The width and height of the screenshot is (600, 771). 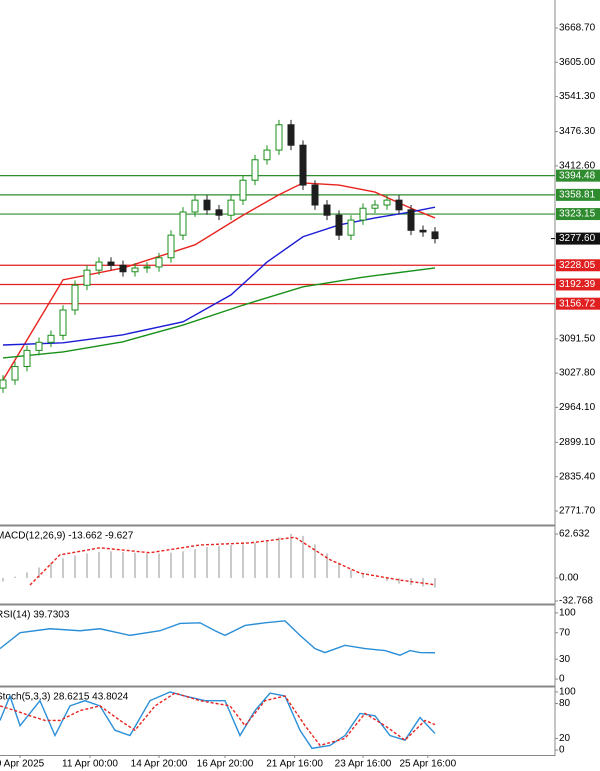 I want to click on y-tick-label: 2964.10, so click(x=577, y=407).